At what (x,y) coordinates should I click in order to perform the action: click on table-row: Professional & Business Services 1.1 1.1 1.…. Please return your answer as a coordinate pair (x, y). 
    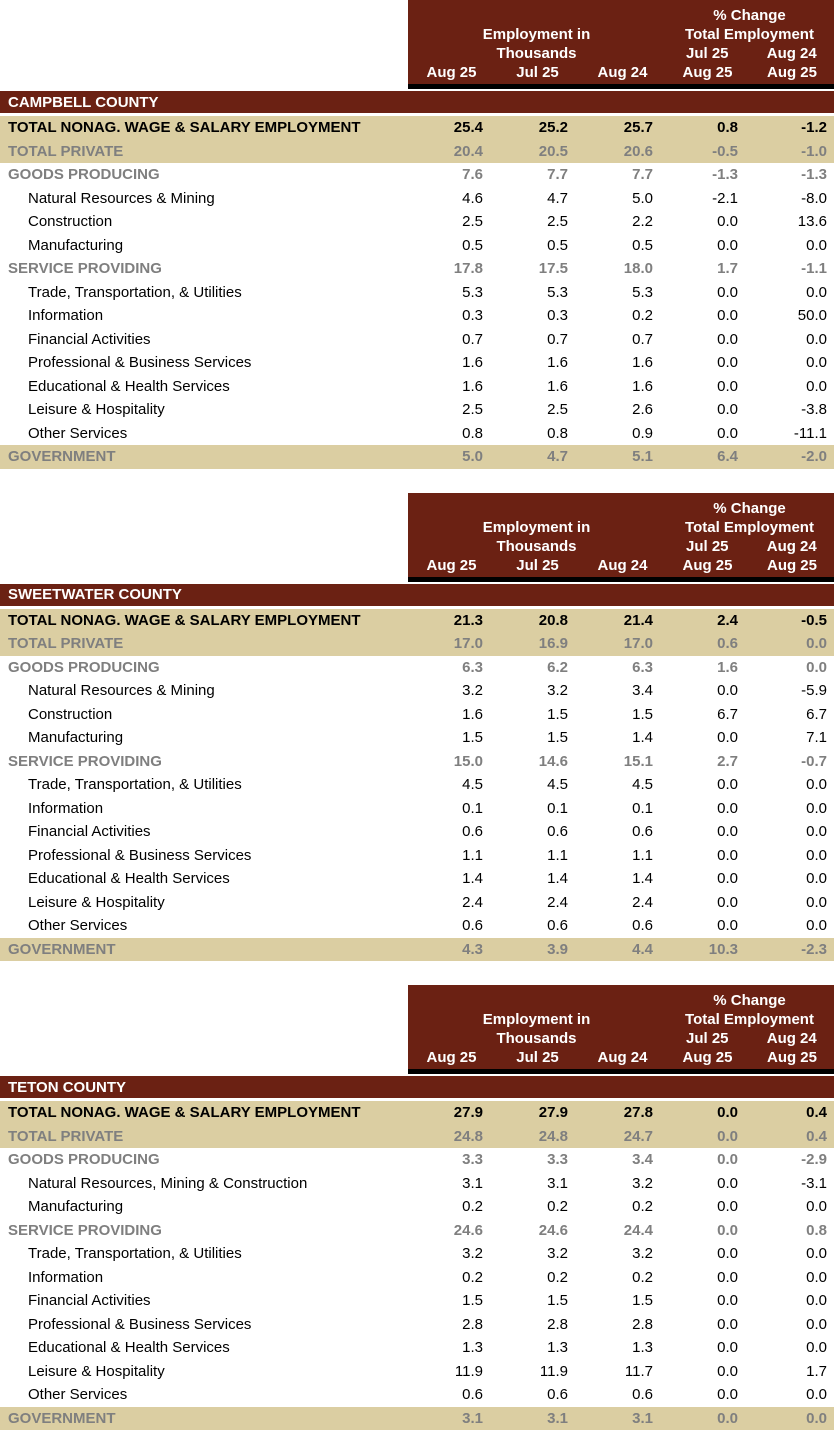
    Looking at the image, I should click on (417, 856).